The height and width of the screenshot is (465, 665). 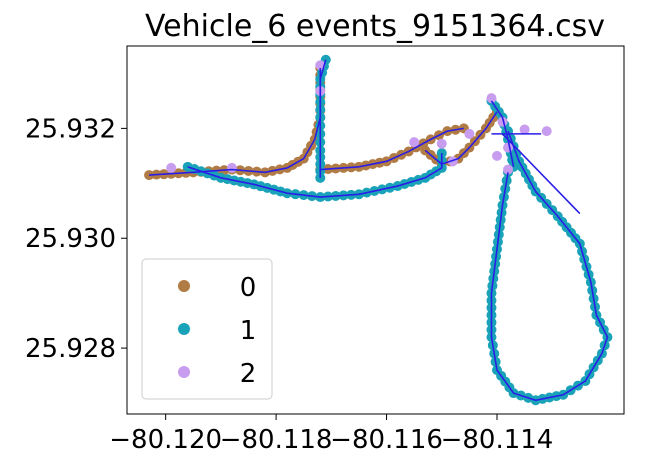 What do you see at coordinates (70, 129) in the screenshot?
I see `y-tick-label: 25.932` at bounding box center [70, 129].